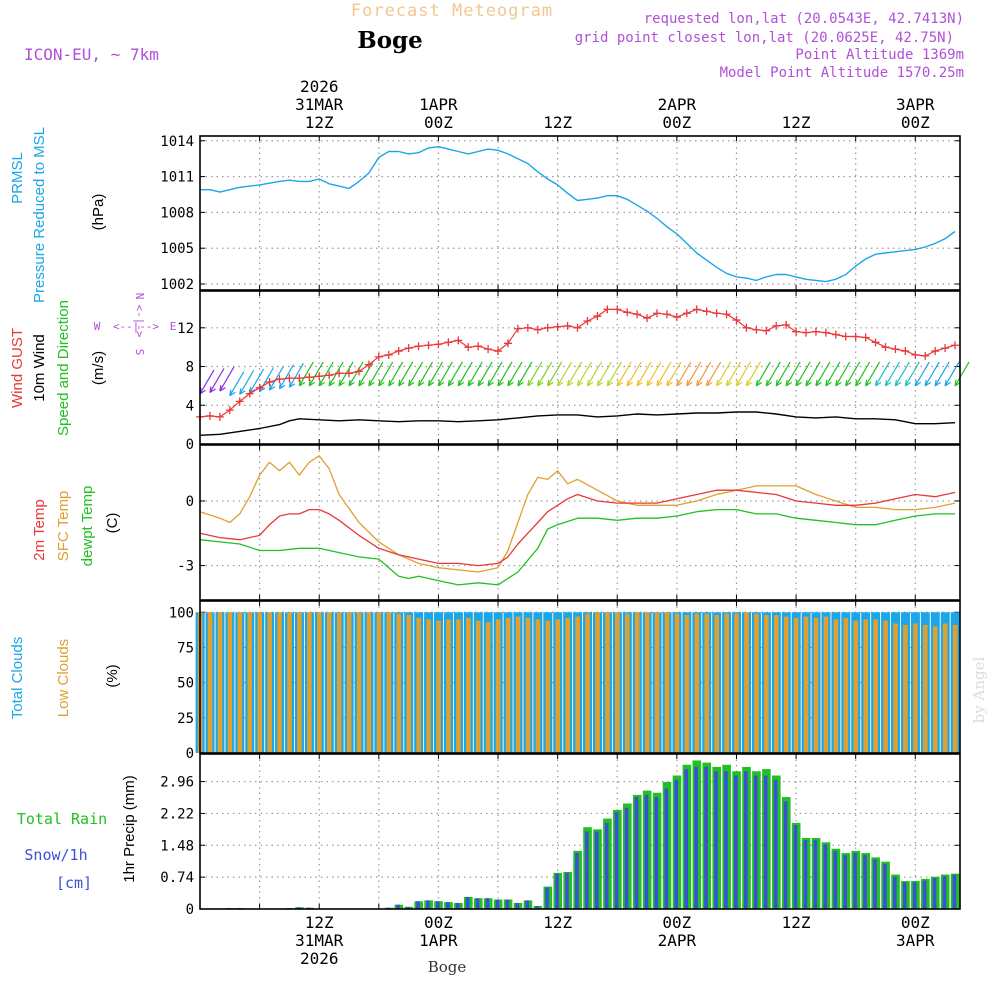  Describe the element at coordinates (190, 406) in the screenshot. I see `y-tick-label: 4` at that location.